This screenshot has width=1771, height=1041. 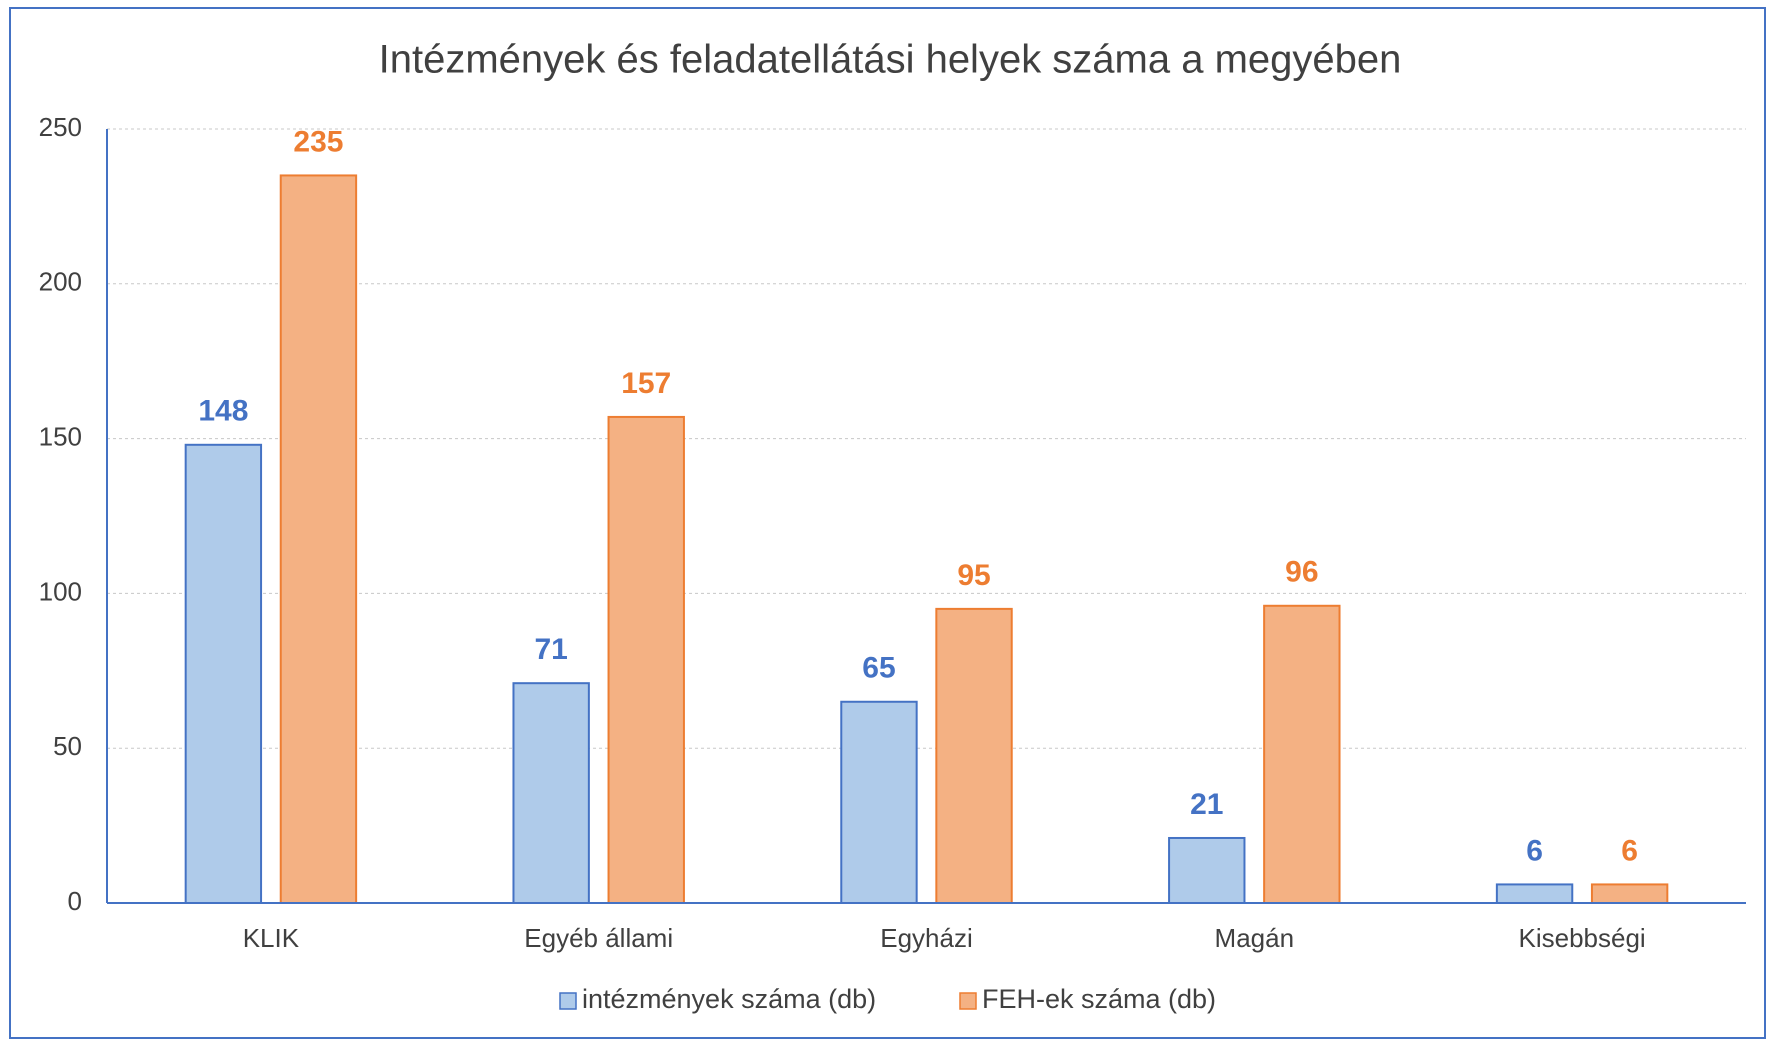 What do you see at coordinates (1301, 572) in the screenshot?
I see `data-label: 96` at bounding box center [1301, 572].